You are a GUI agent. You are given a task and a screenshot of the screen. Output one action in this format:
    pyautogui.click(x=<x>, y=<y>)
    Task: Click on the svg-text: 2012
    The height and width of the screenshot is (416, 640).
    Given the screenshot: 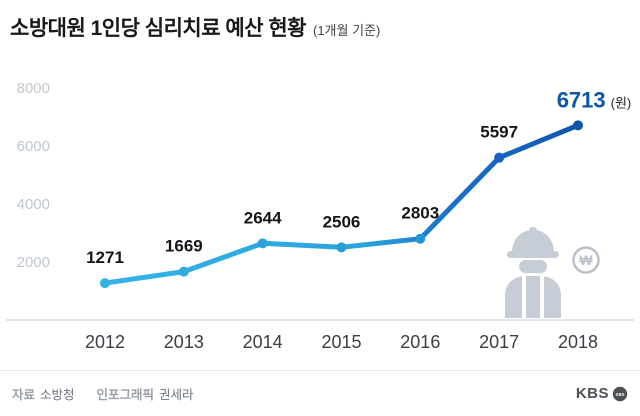 What is the action you would take?
    pyautogui.click(x=105, y=342)
    